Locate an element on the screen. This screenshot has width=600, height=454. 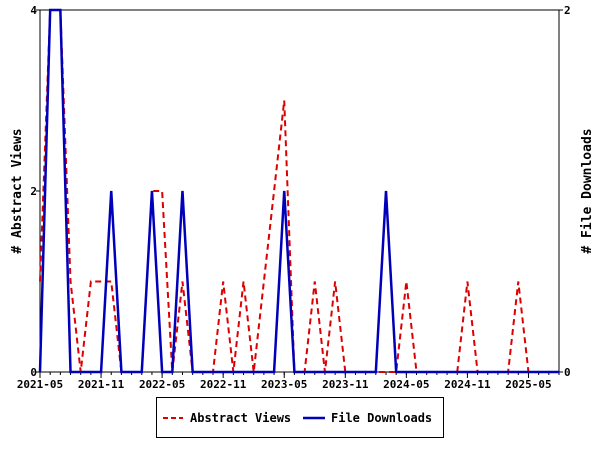
x-tick-label: 2024-11 is located at coordinates (467, 384).